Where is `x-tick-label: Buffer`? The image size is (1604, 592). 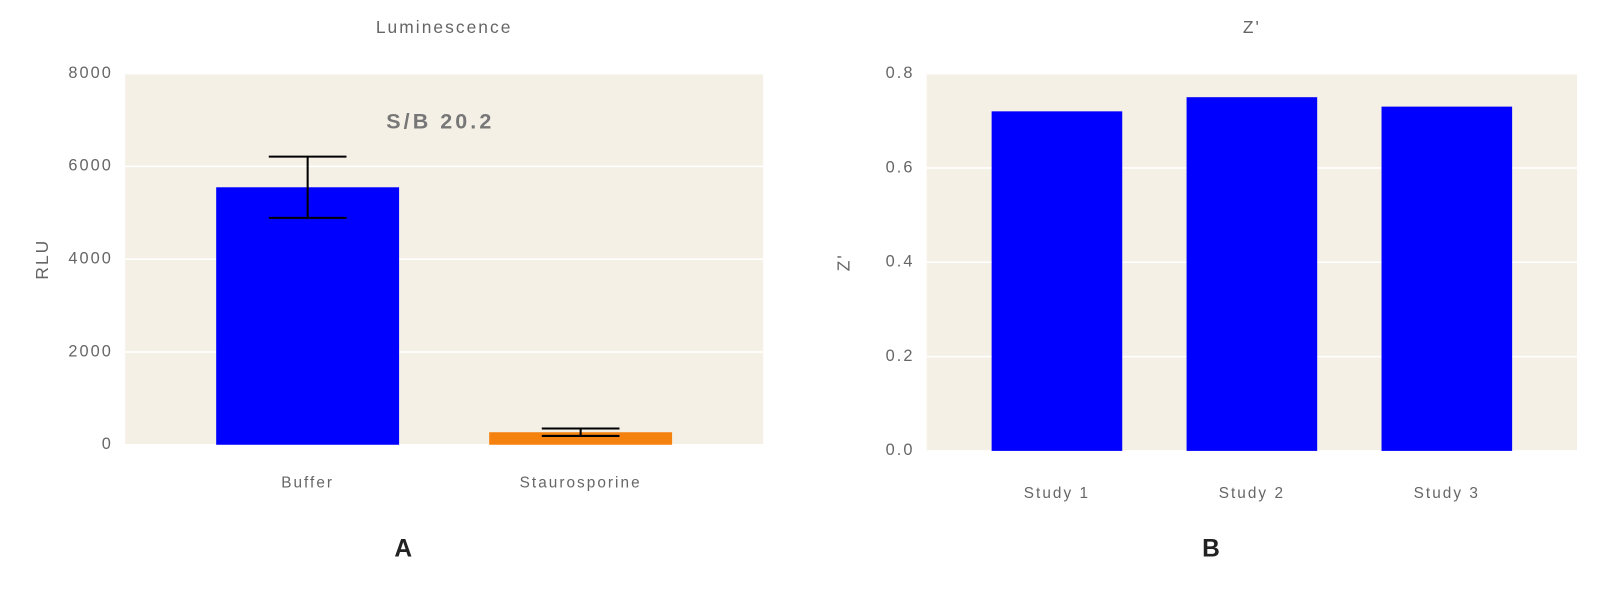
x-tick-label: Buffer is located at coordinates (307, 483).